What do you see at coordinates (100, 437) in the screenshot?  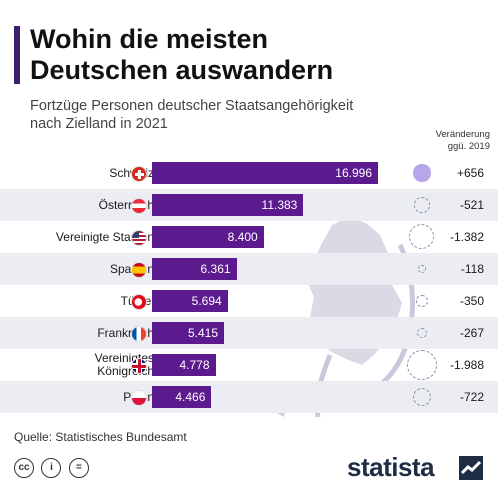 I see `source-note: Quelle: Statistisches Bundesamt` at bounding box center [100, 437].